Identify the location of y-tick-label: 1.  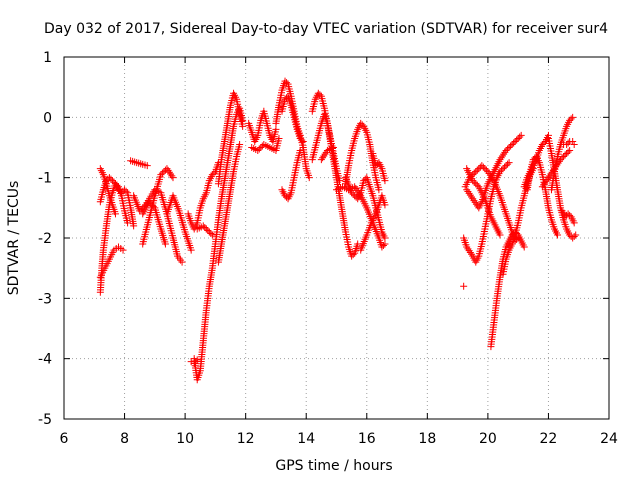
(47, 58).